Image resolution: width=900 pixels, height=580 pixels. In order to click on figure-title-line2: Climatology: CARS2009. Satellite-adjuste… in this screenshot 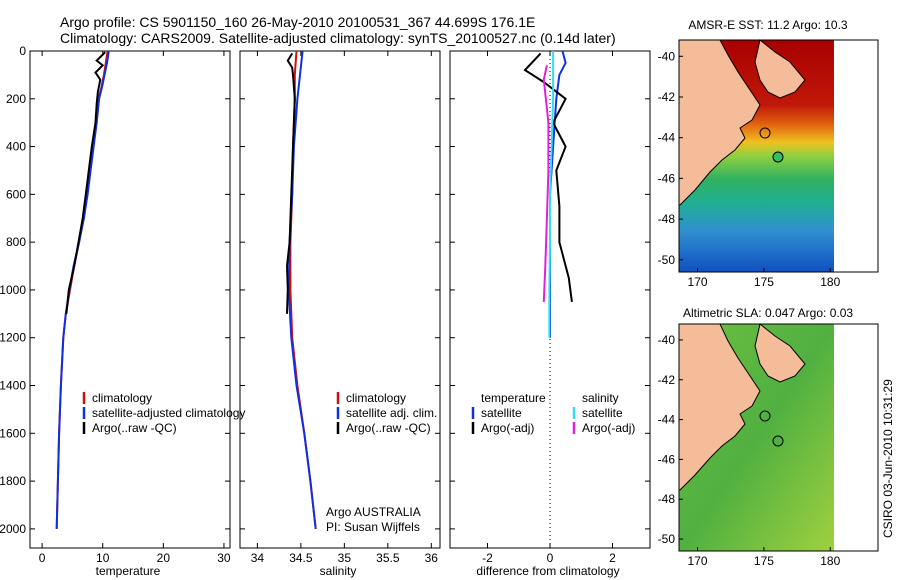, I will do `click(338, 38)`.